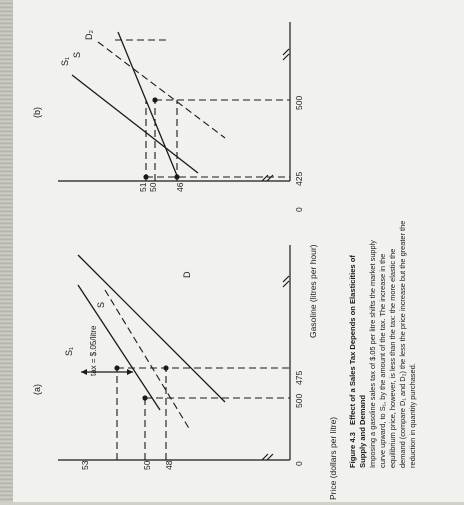 This screenshot has width=464, height=505. Describe the element at coordinates (101, 305) in the screenshot. I see `panel-a-curve-label-s: S` at that location.